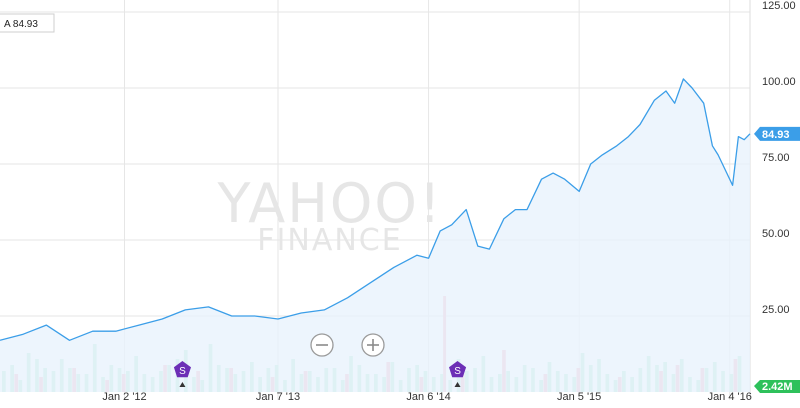 The height and width of the screenshot is (408, 800). I want to click on x-tick-label: Jan 6 '14, so click(428, 397).